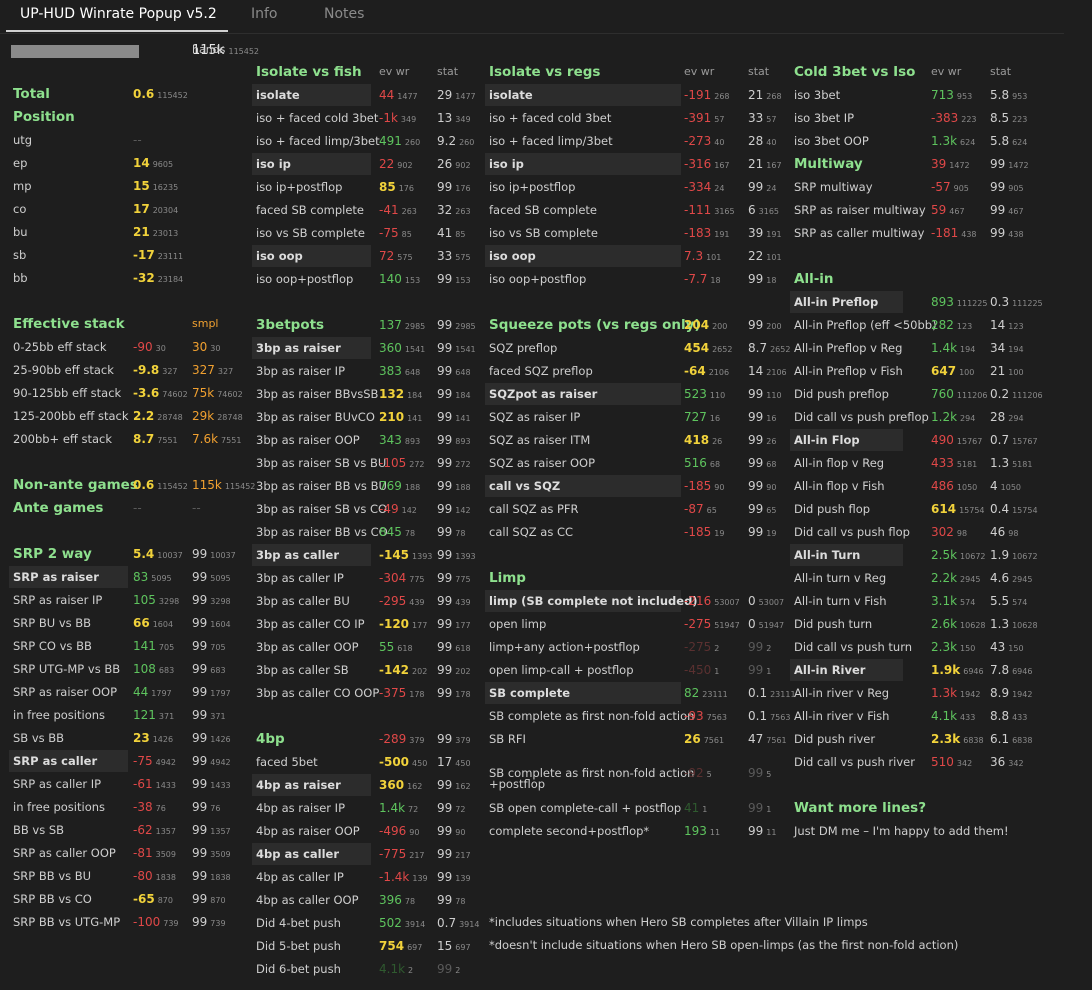  Describe the element at coordinates (454, 372) in the screenshot. I see `stat-value: 99 648` at that location.